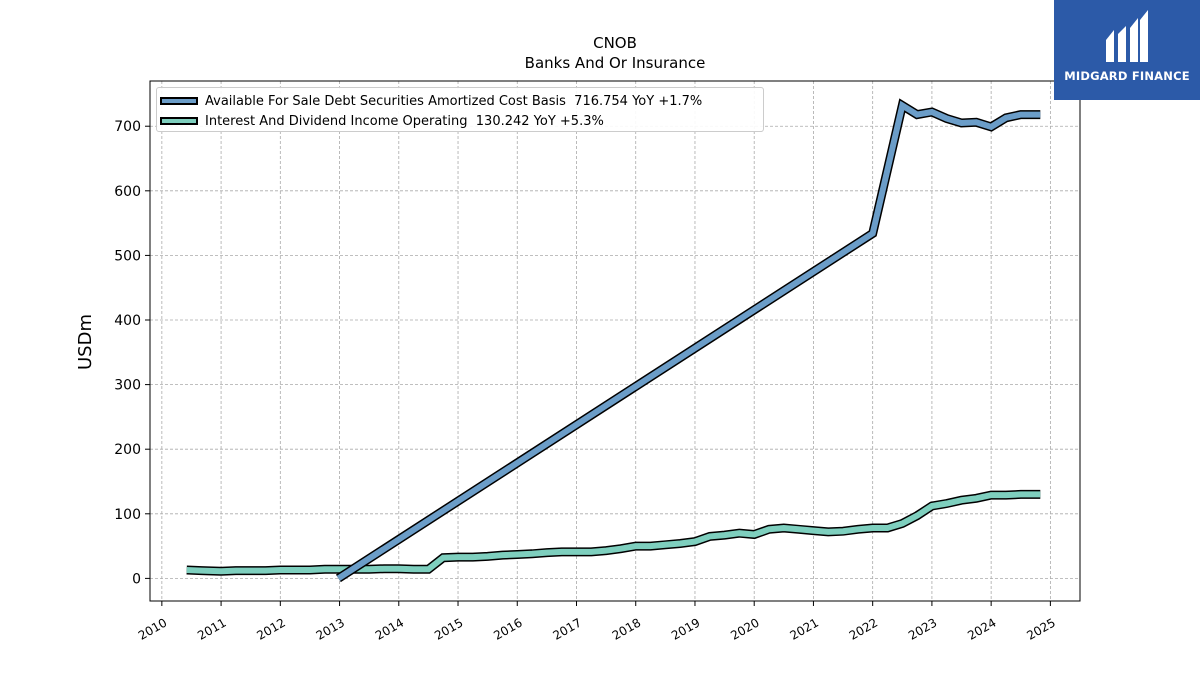 The width and height of the screenshot is (1200, 675). What do you see at coordinates (744, 628) in the screenshot?
I see `x-tick-label: 2020` at bounding box center [744, 628].